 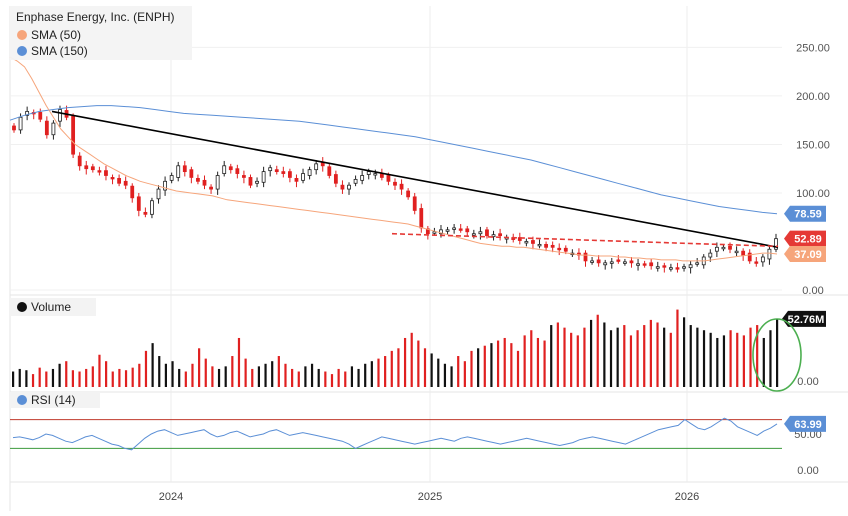 What do you see at coordinates (22, 51) in the screenshot?
I see `legend-swatch-sma150` at bounding box center [22, 51].